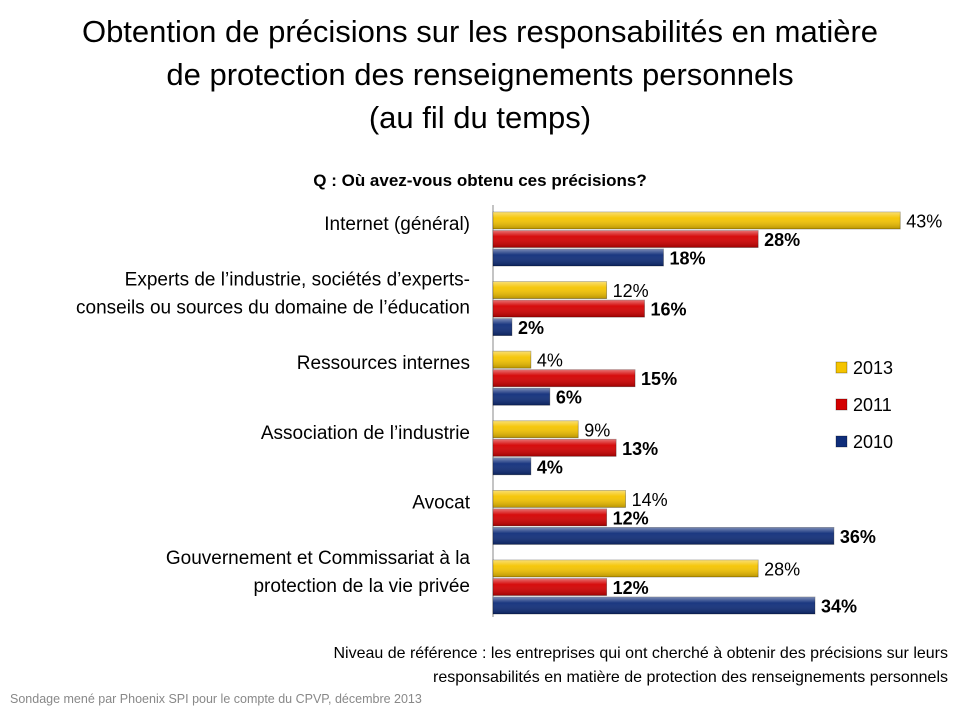  What do you see at coordinates (839, 607) in the screenshot?
I see `data-label-2010: 34%` at bounding box center [839, 607].